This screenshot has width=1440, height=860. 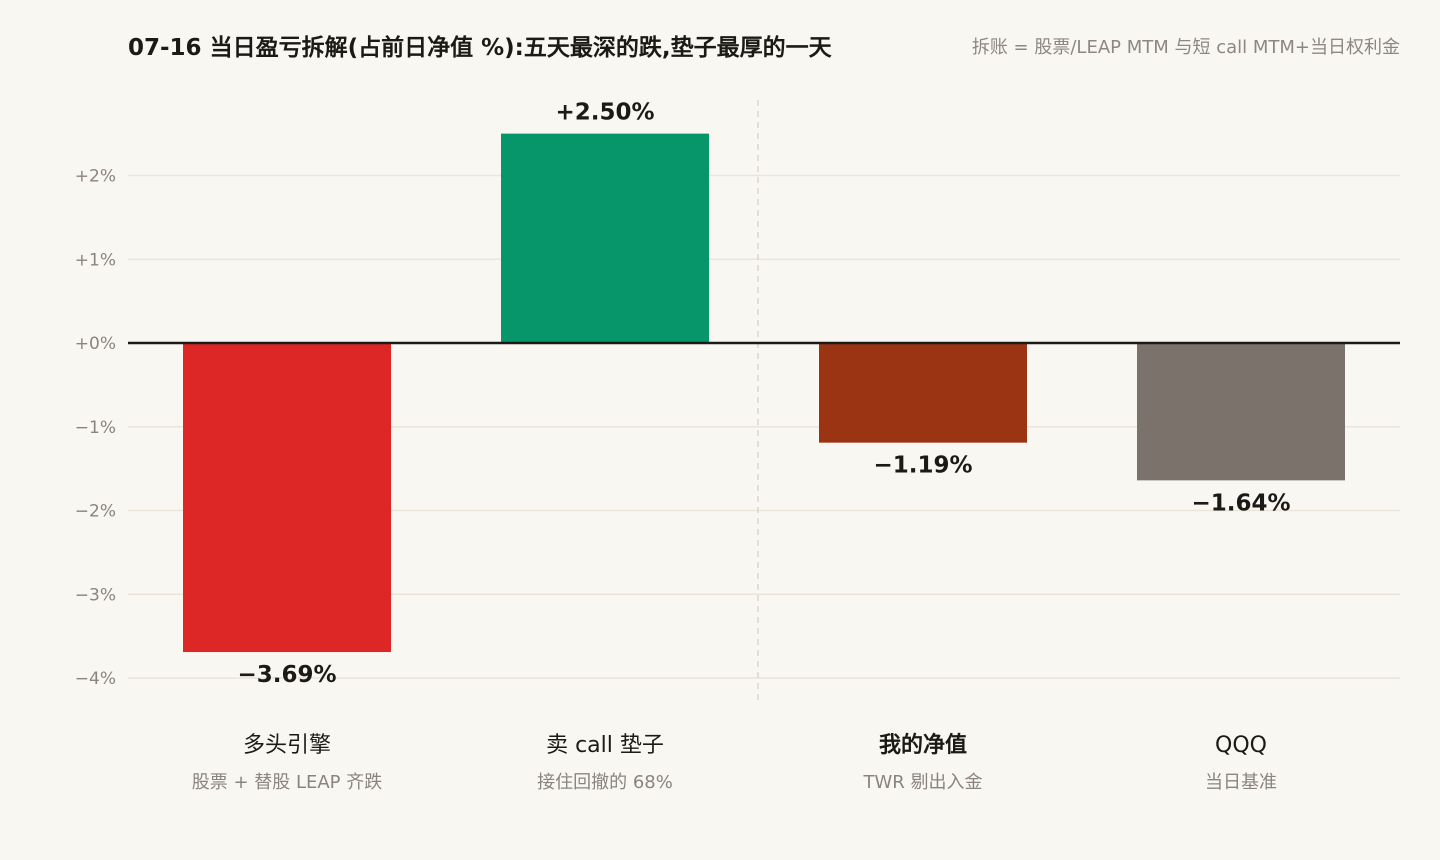 I want to click on chart-title: 07-16 当日盈亏拆解(占前日净值 %):五天最深的跌,垫子最厚的一天, so click(x=480, y=48).